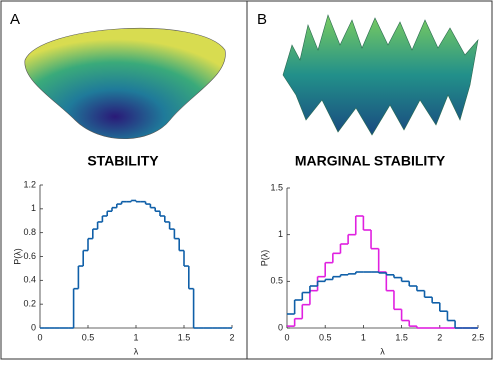  I want to click on y-tick-label: 0.6, so click(29, 256).